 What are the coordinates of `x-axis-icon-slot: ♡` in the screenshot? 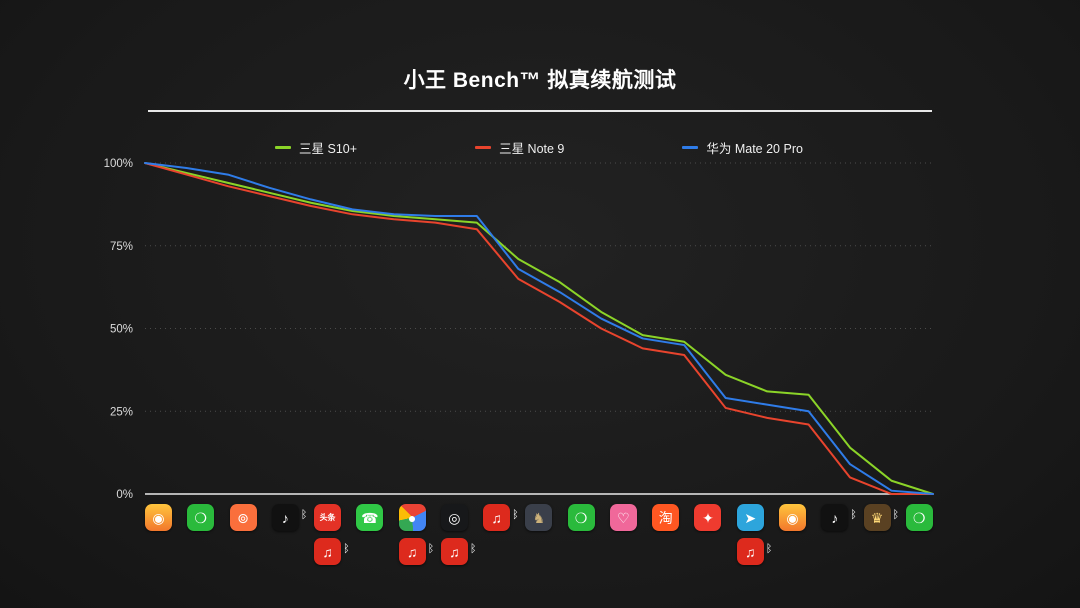 It's located at (623, 517).